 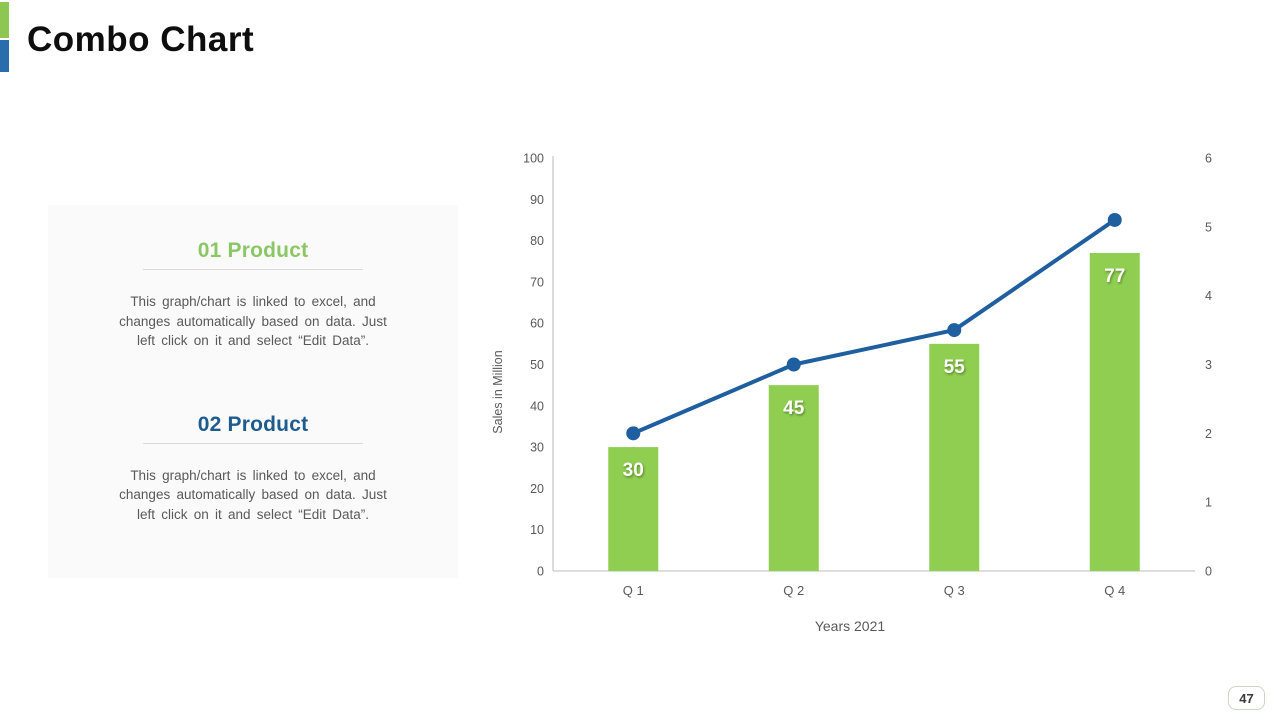 What do you see at coordinates (793, 590) in the screenshot?
I see `x-axis-category-label: Q 2` at bounding box center [793, 590].